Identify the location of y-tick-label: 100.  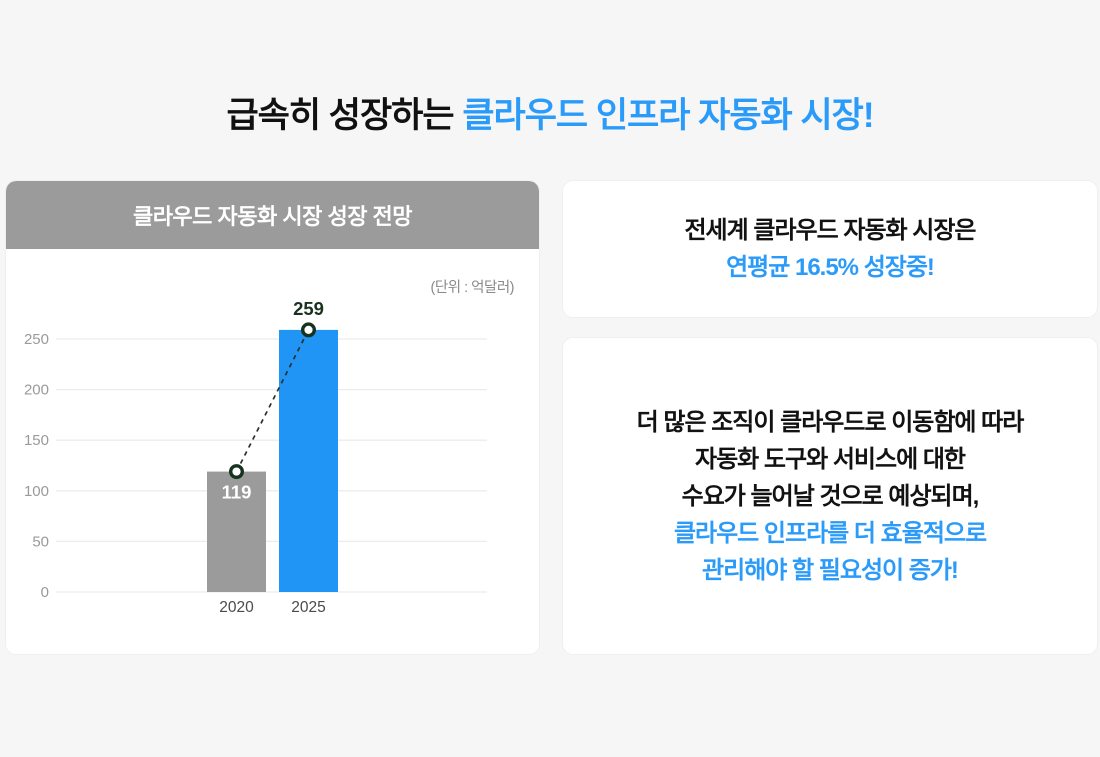
(36, 491).